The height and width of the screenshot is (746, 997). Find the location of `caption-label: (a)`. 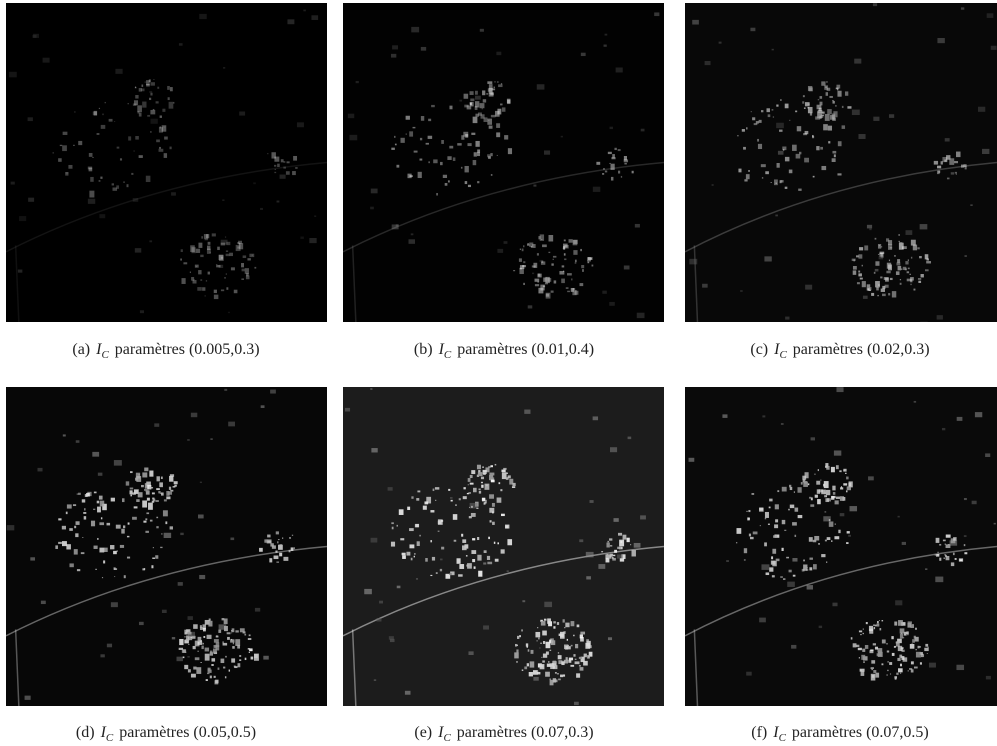

caption-label: (a) is located at coordinates (81, 349).